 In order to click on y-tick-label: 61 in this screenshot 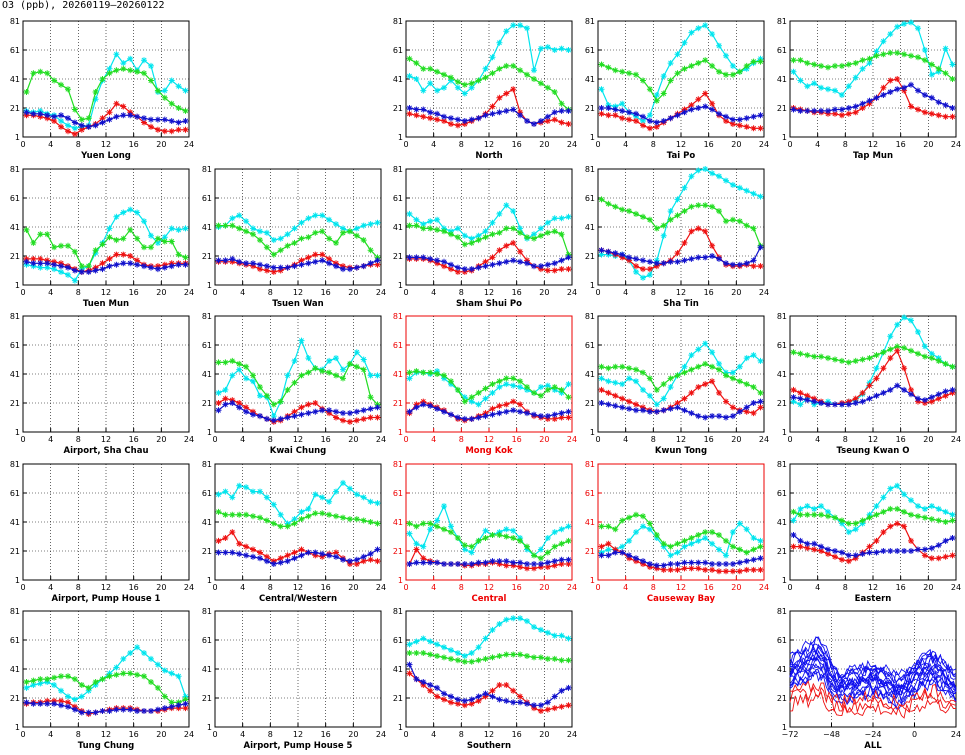, I will do `click(207, 640)`.